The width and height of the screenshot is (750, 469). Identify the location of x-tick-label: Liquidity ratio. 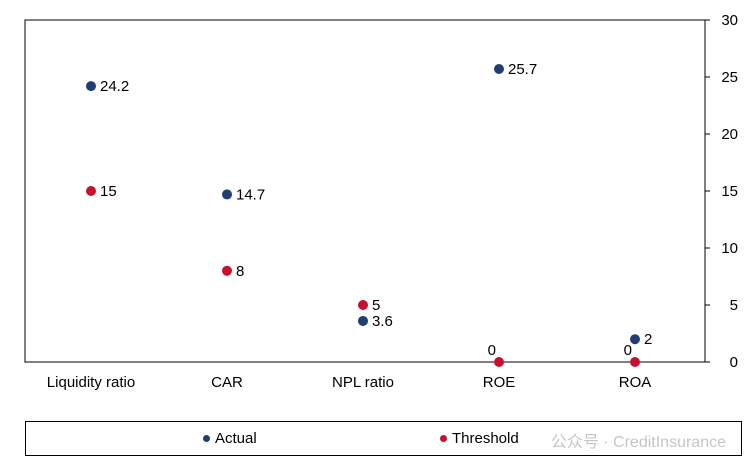
(91, 382).